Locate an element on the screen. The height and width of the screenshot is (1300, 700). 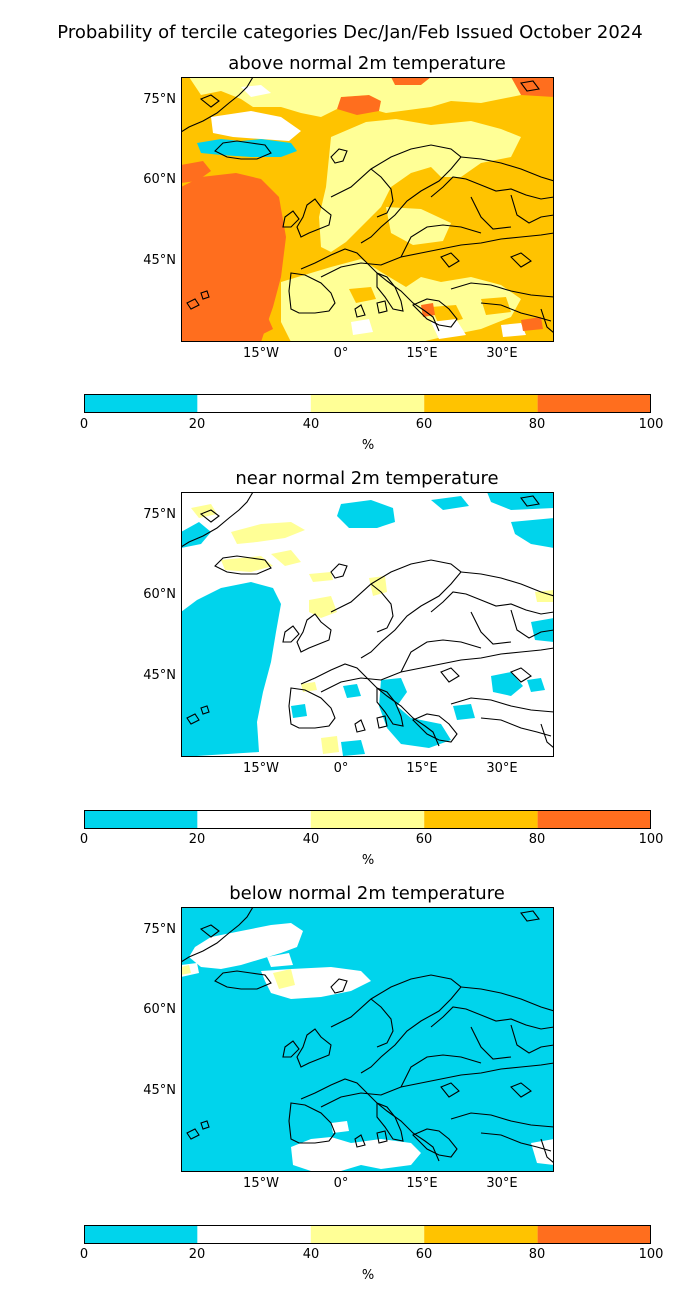
map-above-normal is located at coordinates (367, 209).